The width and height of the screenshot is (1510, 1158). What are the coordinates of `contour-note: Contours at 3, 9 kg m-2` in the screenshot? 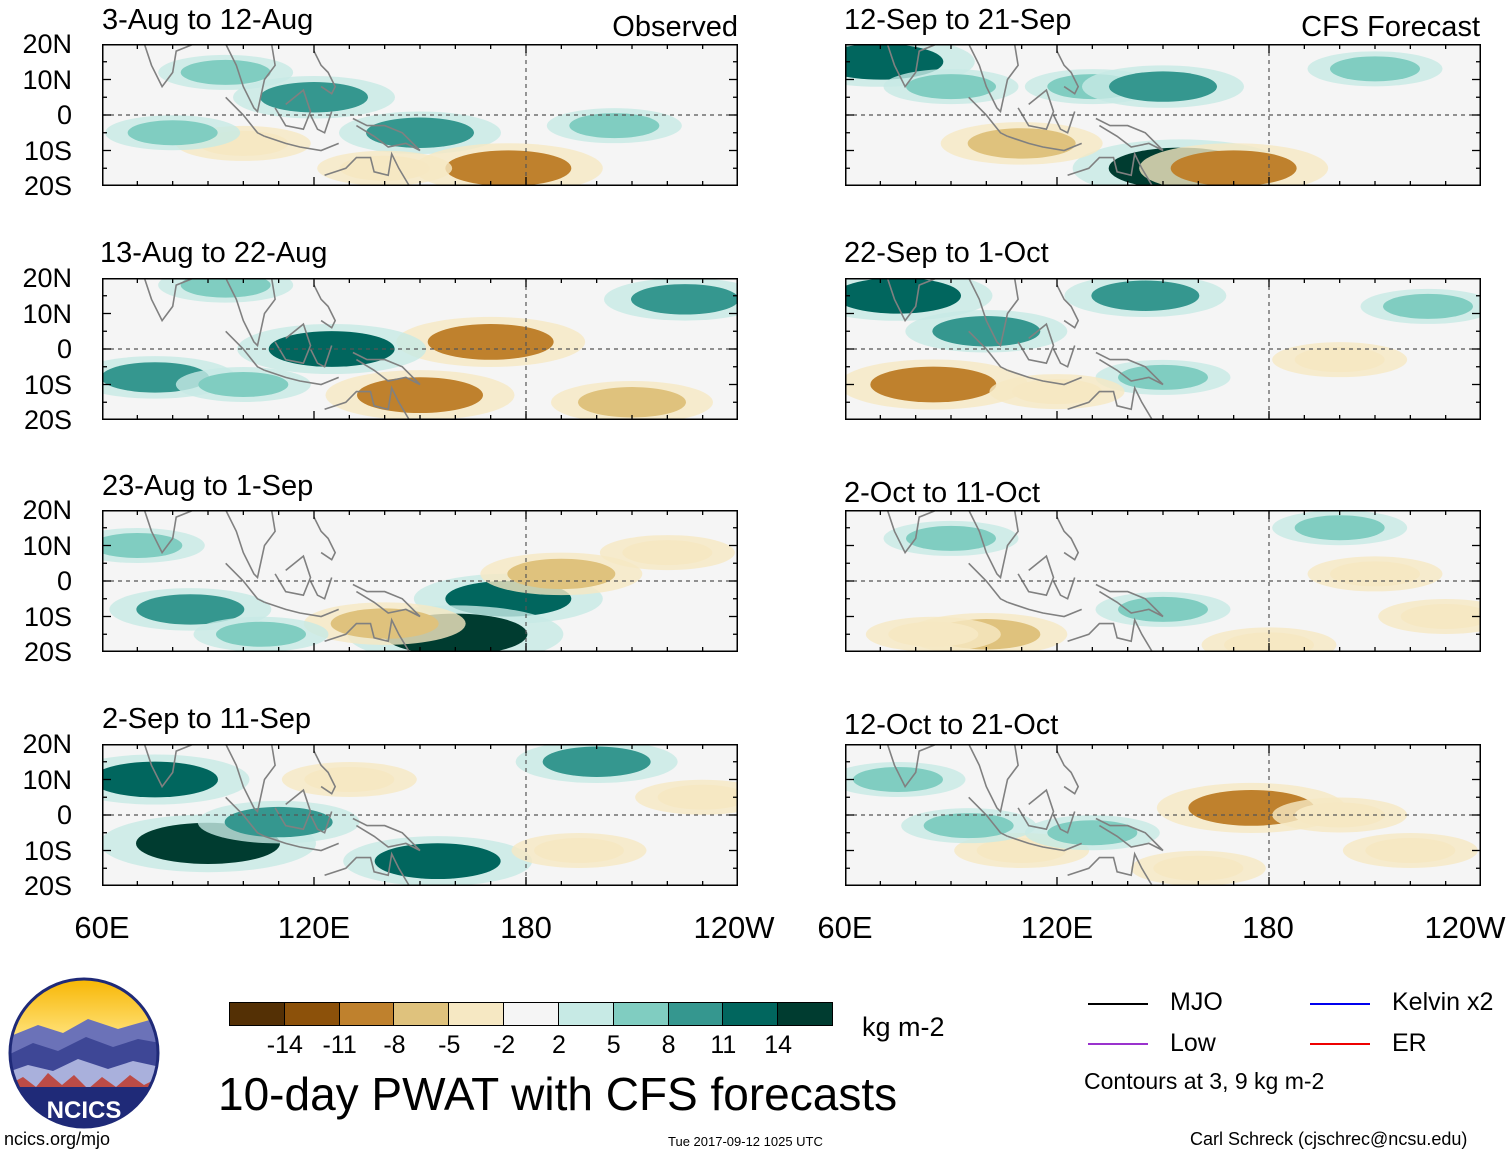 It's located at (1204, 1081).